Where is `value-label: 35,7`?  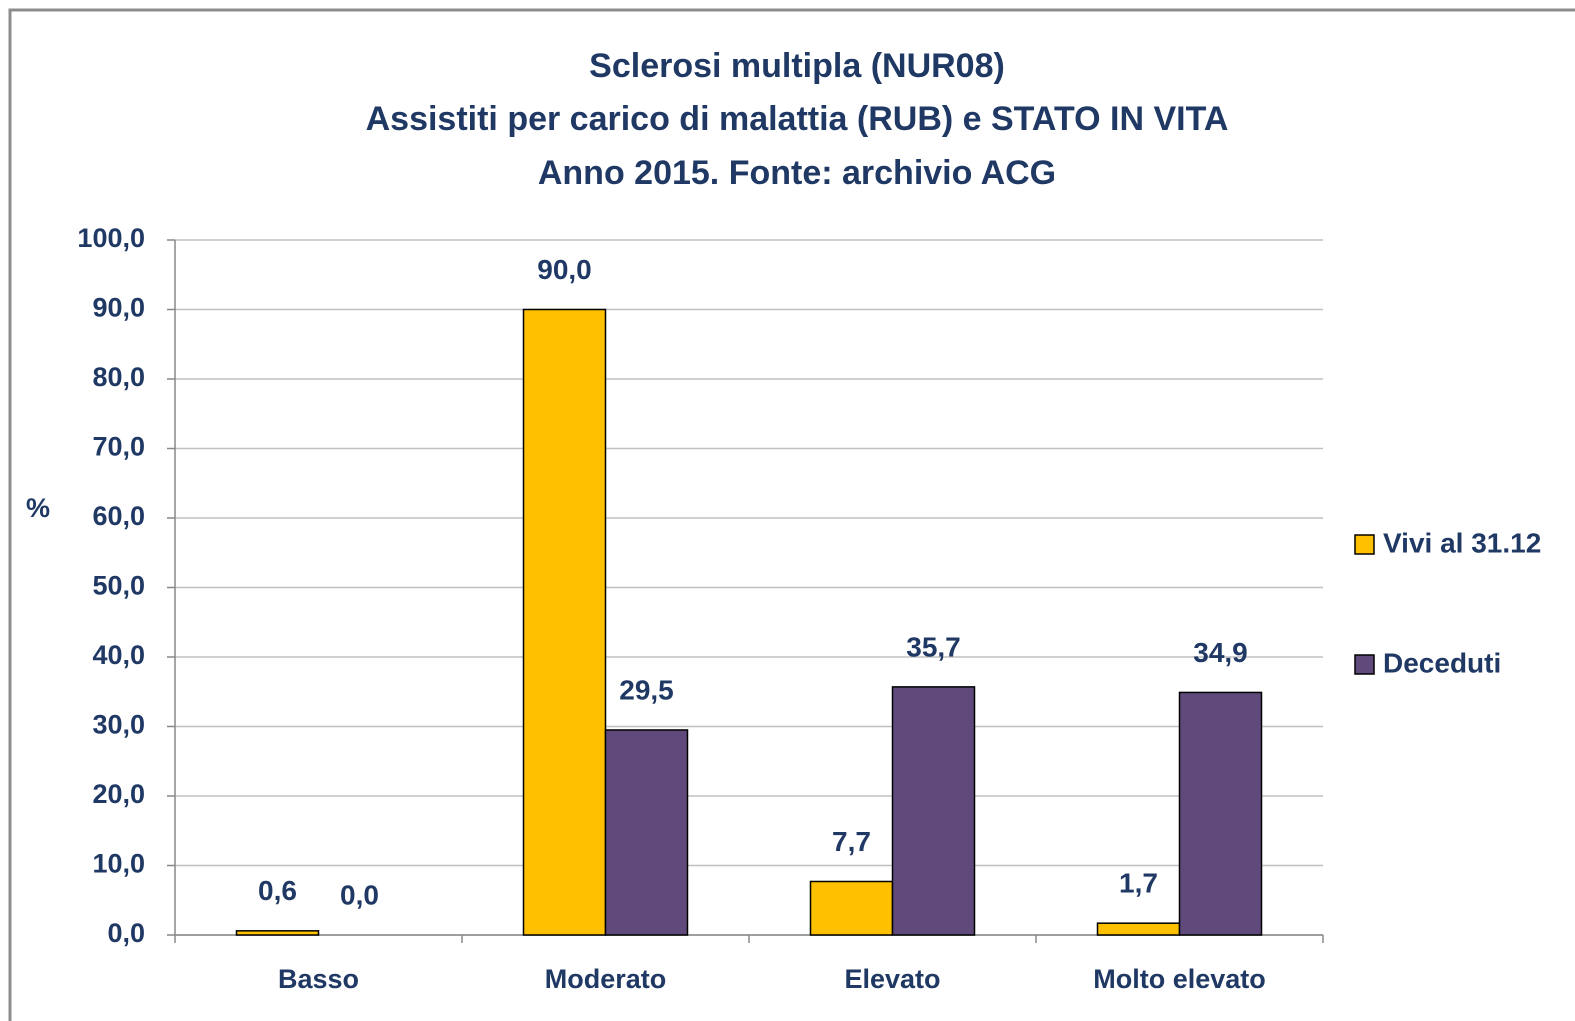
value-label: 35,7 is located at coordinates (933, 646).